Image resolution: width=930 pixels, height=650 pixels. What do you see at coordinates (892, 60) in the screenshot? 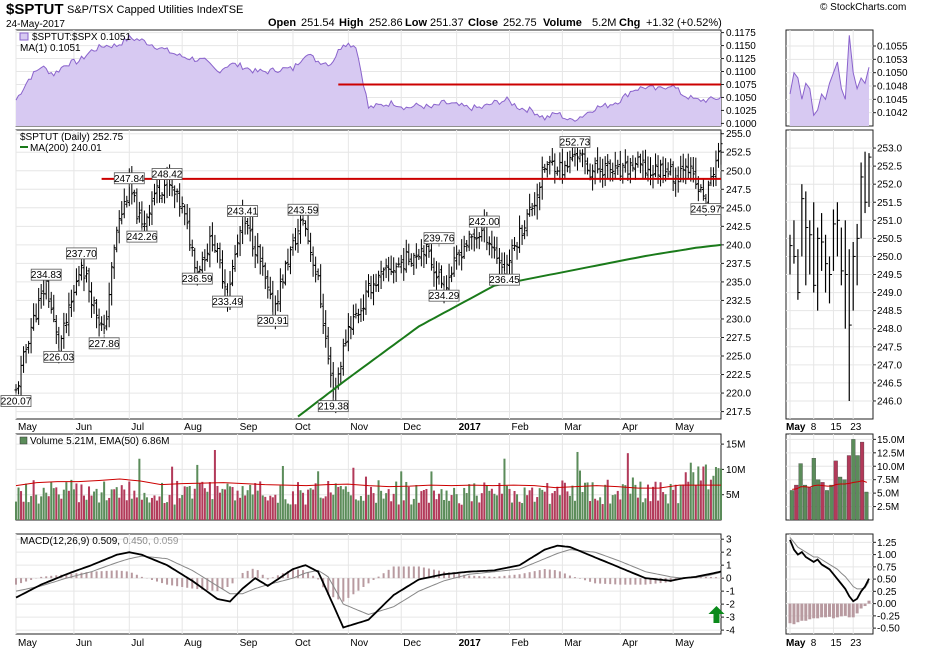
I see `axis-tick-label: 0.1053` at bounding box center [892, 60].